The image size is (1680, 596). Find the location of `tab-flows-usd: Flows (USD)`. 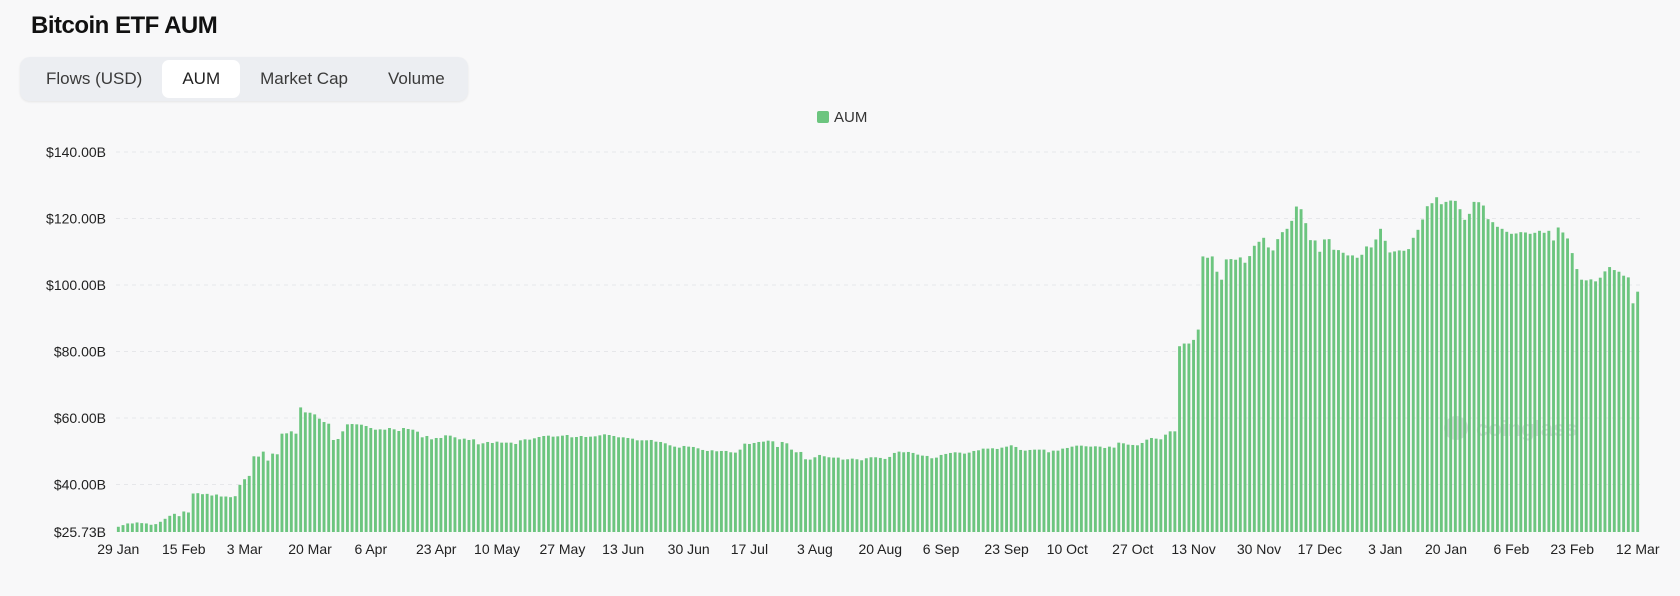

tab-flows-usd: Flows (USD) is located at coordinates (94, 78).